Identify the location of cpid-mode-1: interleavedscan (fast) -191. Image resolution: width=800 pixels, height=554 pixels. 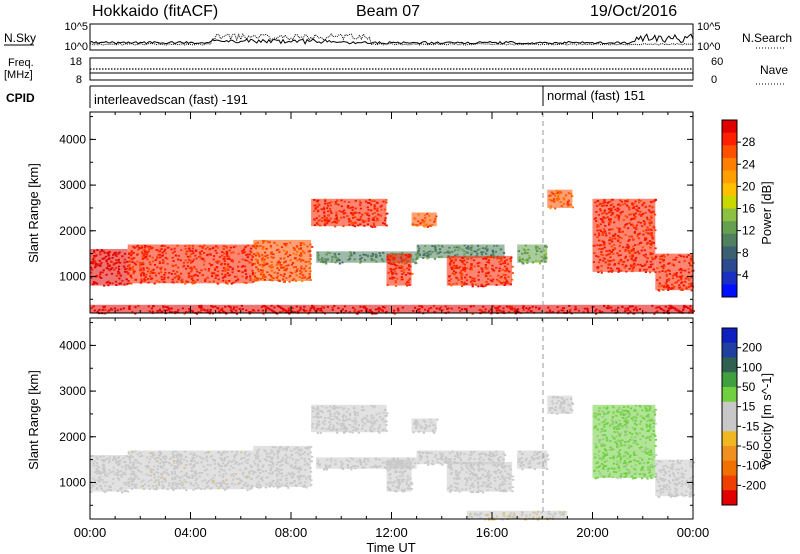
(171, 99).